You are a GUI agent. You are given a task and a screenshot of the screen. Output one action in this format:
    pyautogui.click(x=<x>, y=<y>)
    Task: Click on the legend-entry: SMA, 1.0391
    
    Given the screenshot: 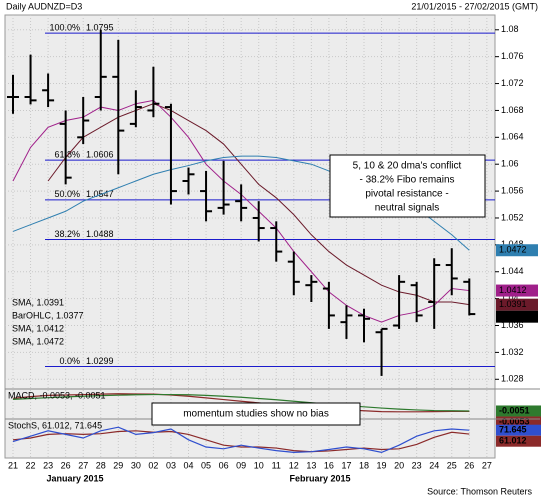 What is the action you would take?
    pyautogui.click(x=38, y=302)
    